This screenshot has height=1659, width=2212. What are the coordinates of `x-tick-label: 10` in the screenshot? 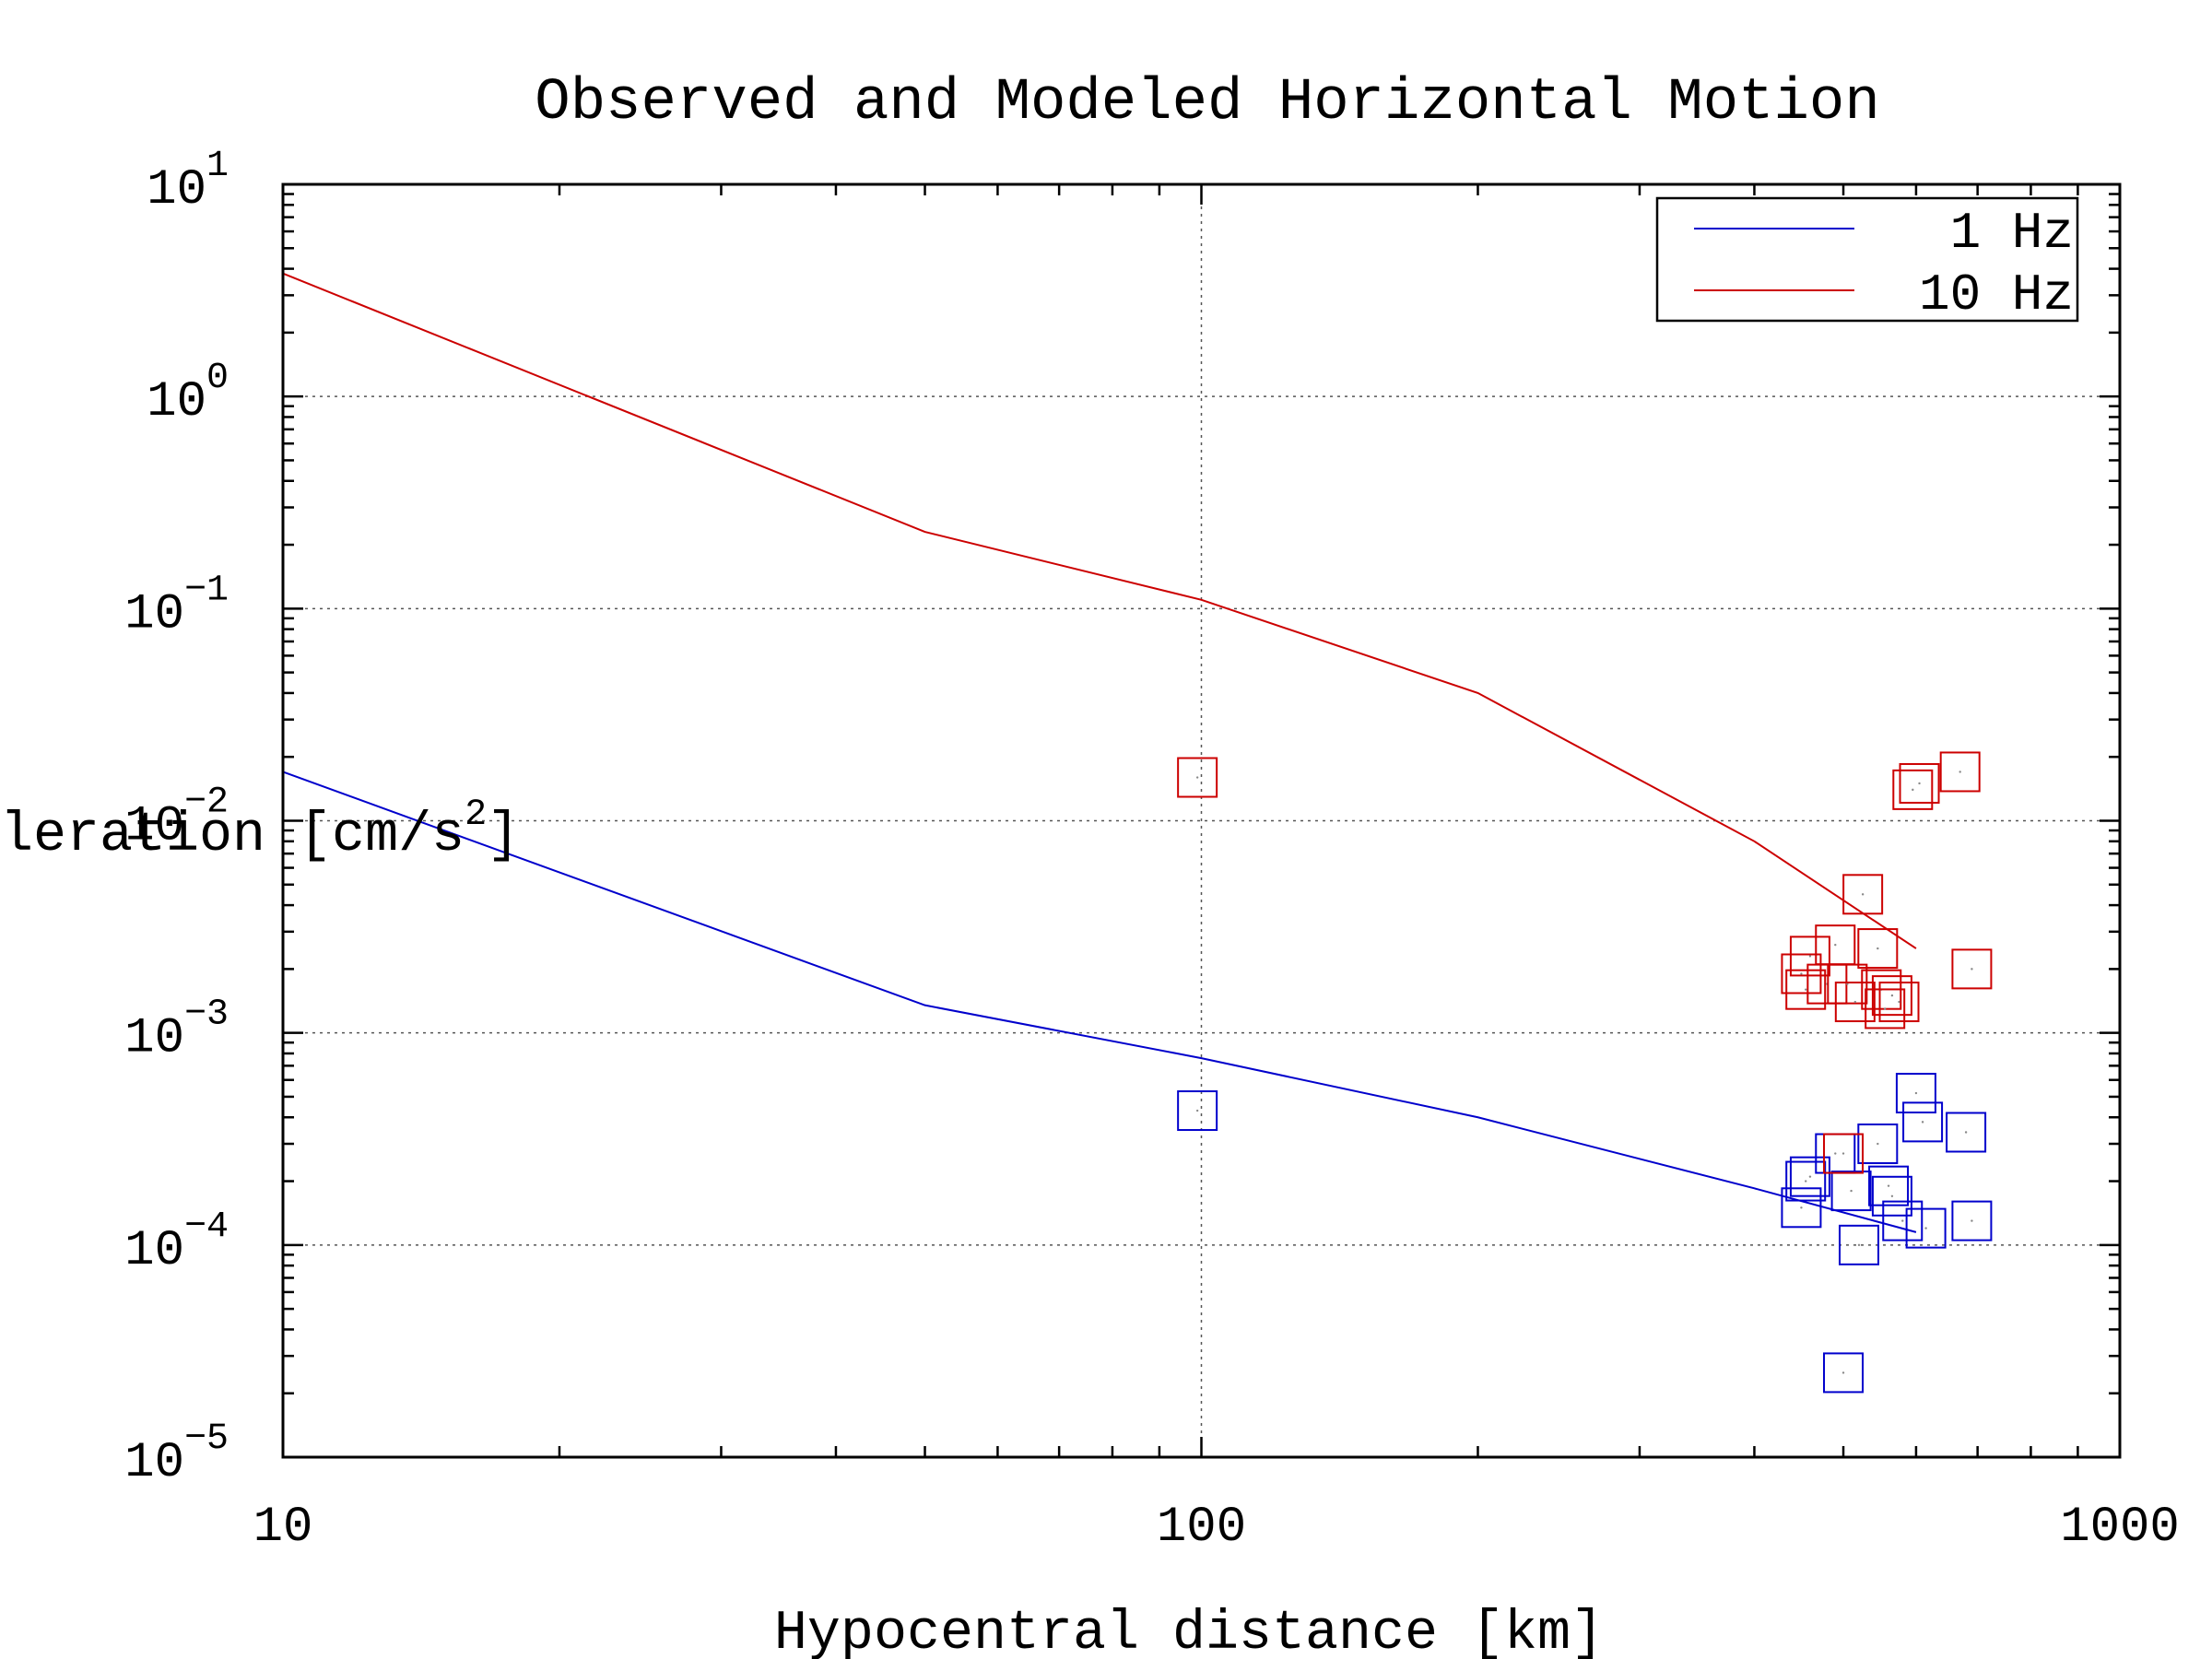 It's located at (283, 1528).